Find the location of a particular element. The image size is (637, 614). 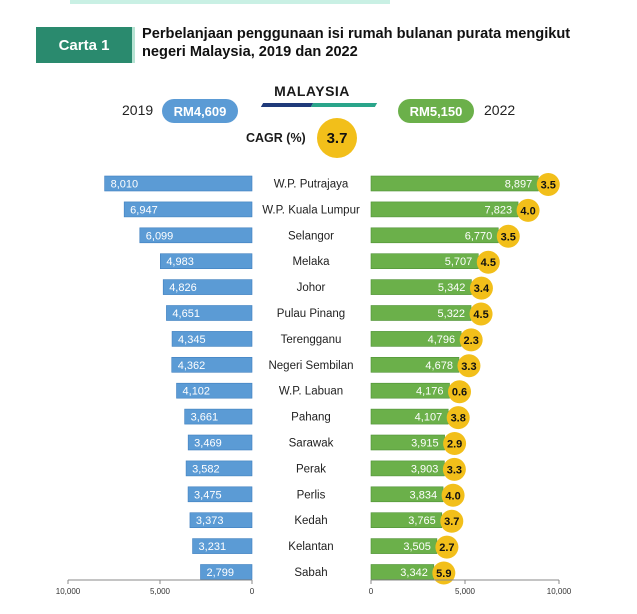

bar-2019-label: 6,099 is located at coordinates (160, 236).